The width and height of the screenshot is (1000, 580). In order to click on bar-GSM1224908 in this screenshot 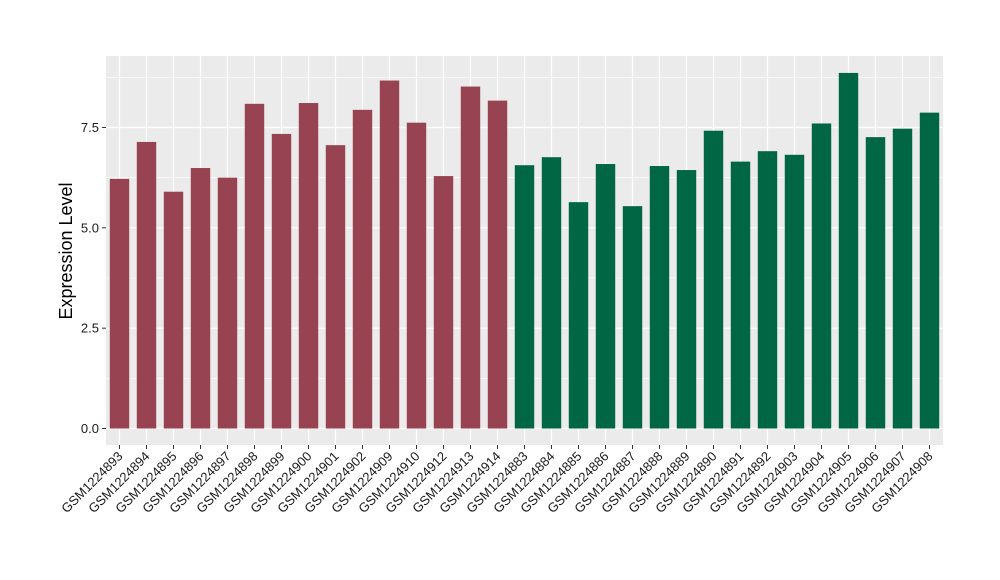, I will do `click(929, 270)`.